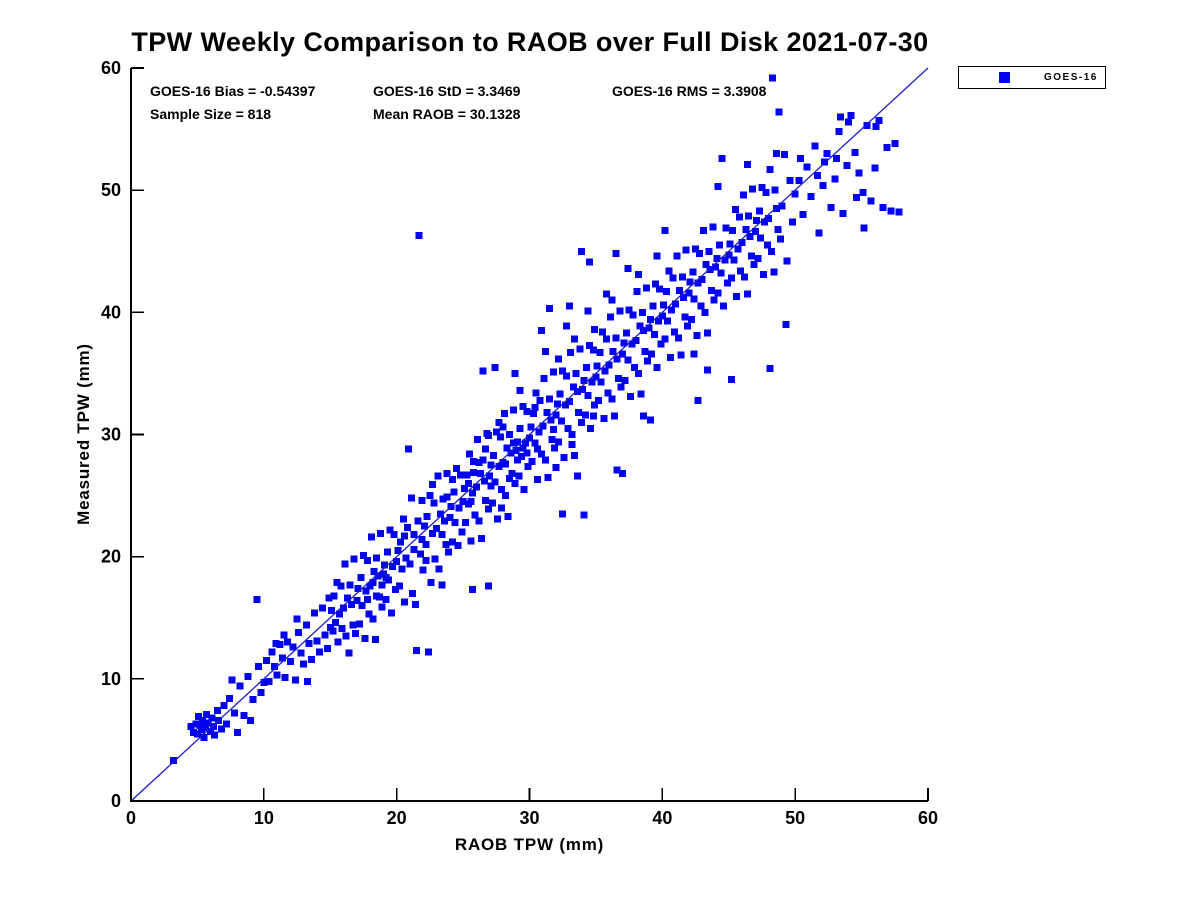  Describe the element at coordinates (233, 91) in the screenshot. I see `stat-bias: GOES-16 Bias = -0.54397` at that location.